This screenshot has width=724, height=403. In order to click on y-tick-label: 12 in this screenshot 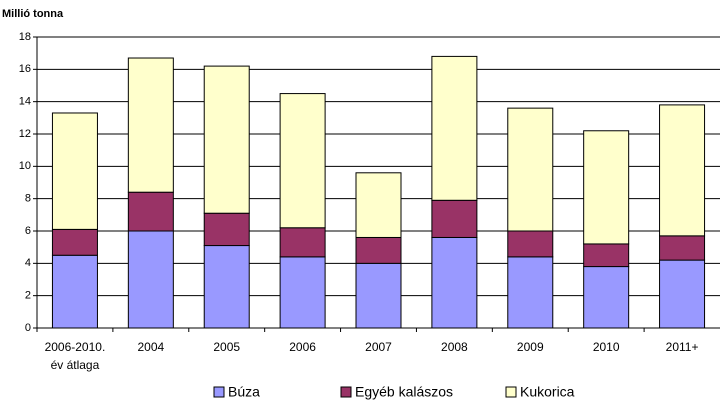, I will do `click(25, 134)`.